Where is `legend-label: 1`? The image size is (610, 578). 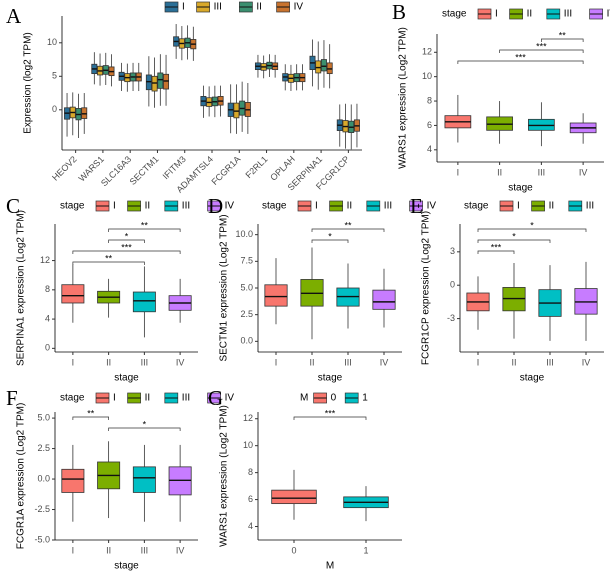 legend-label: 1 is located at coordinates (365, 398).